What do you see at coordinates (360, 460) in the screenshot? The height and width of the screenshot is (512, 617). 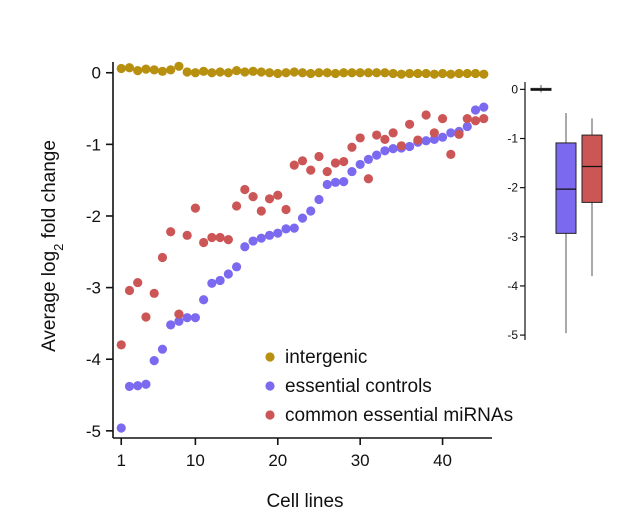 I see `x-tick-label: 30` at bounding box center [360, 460].